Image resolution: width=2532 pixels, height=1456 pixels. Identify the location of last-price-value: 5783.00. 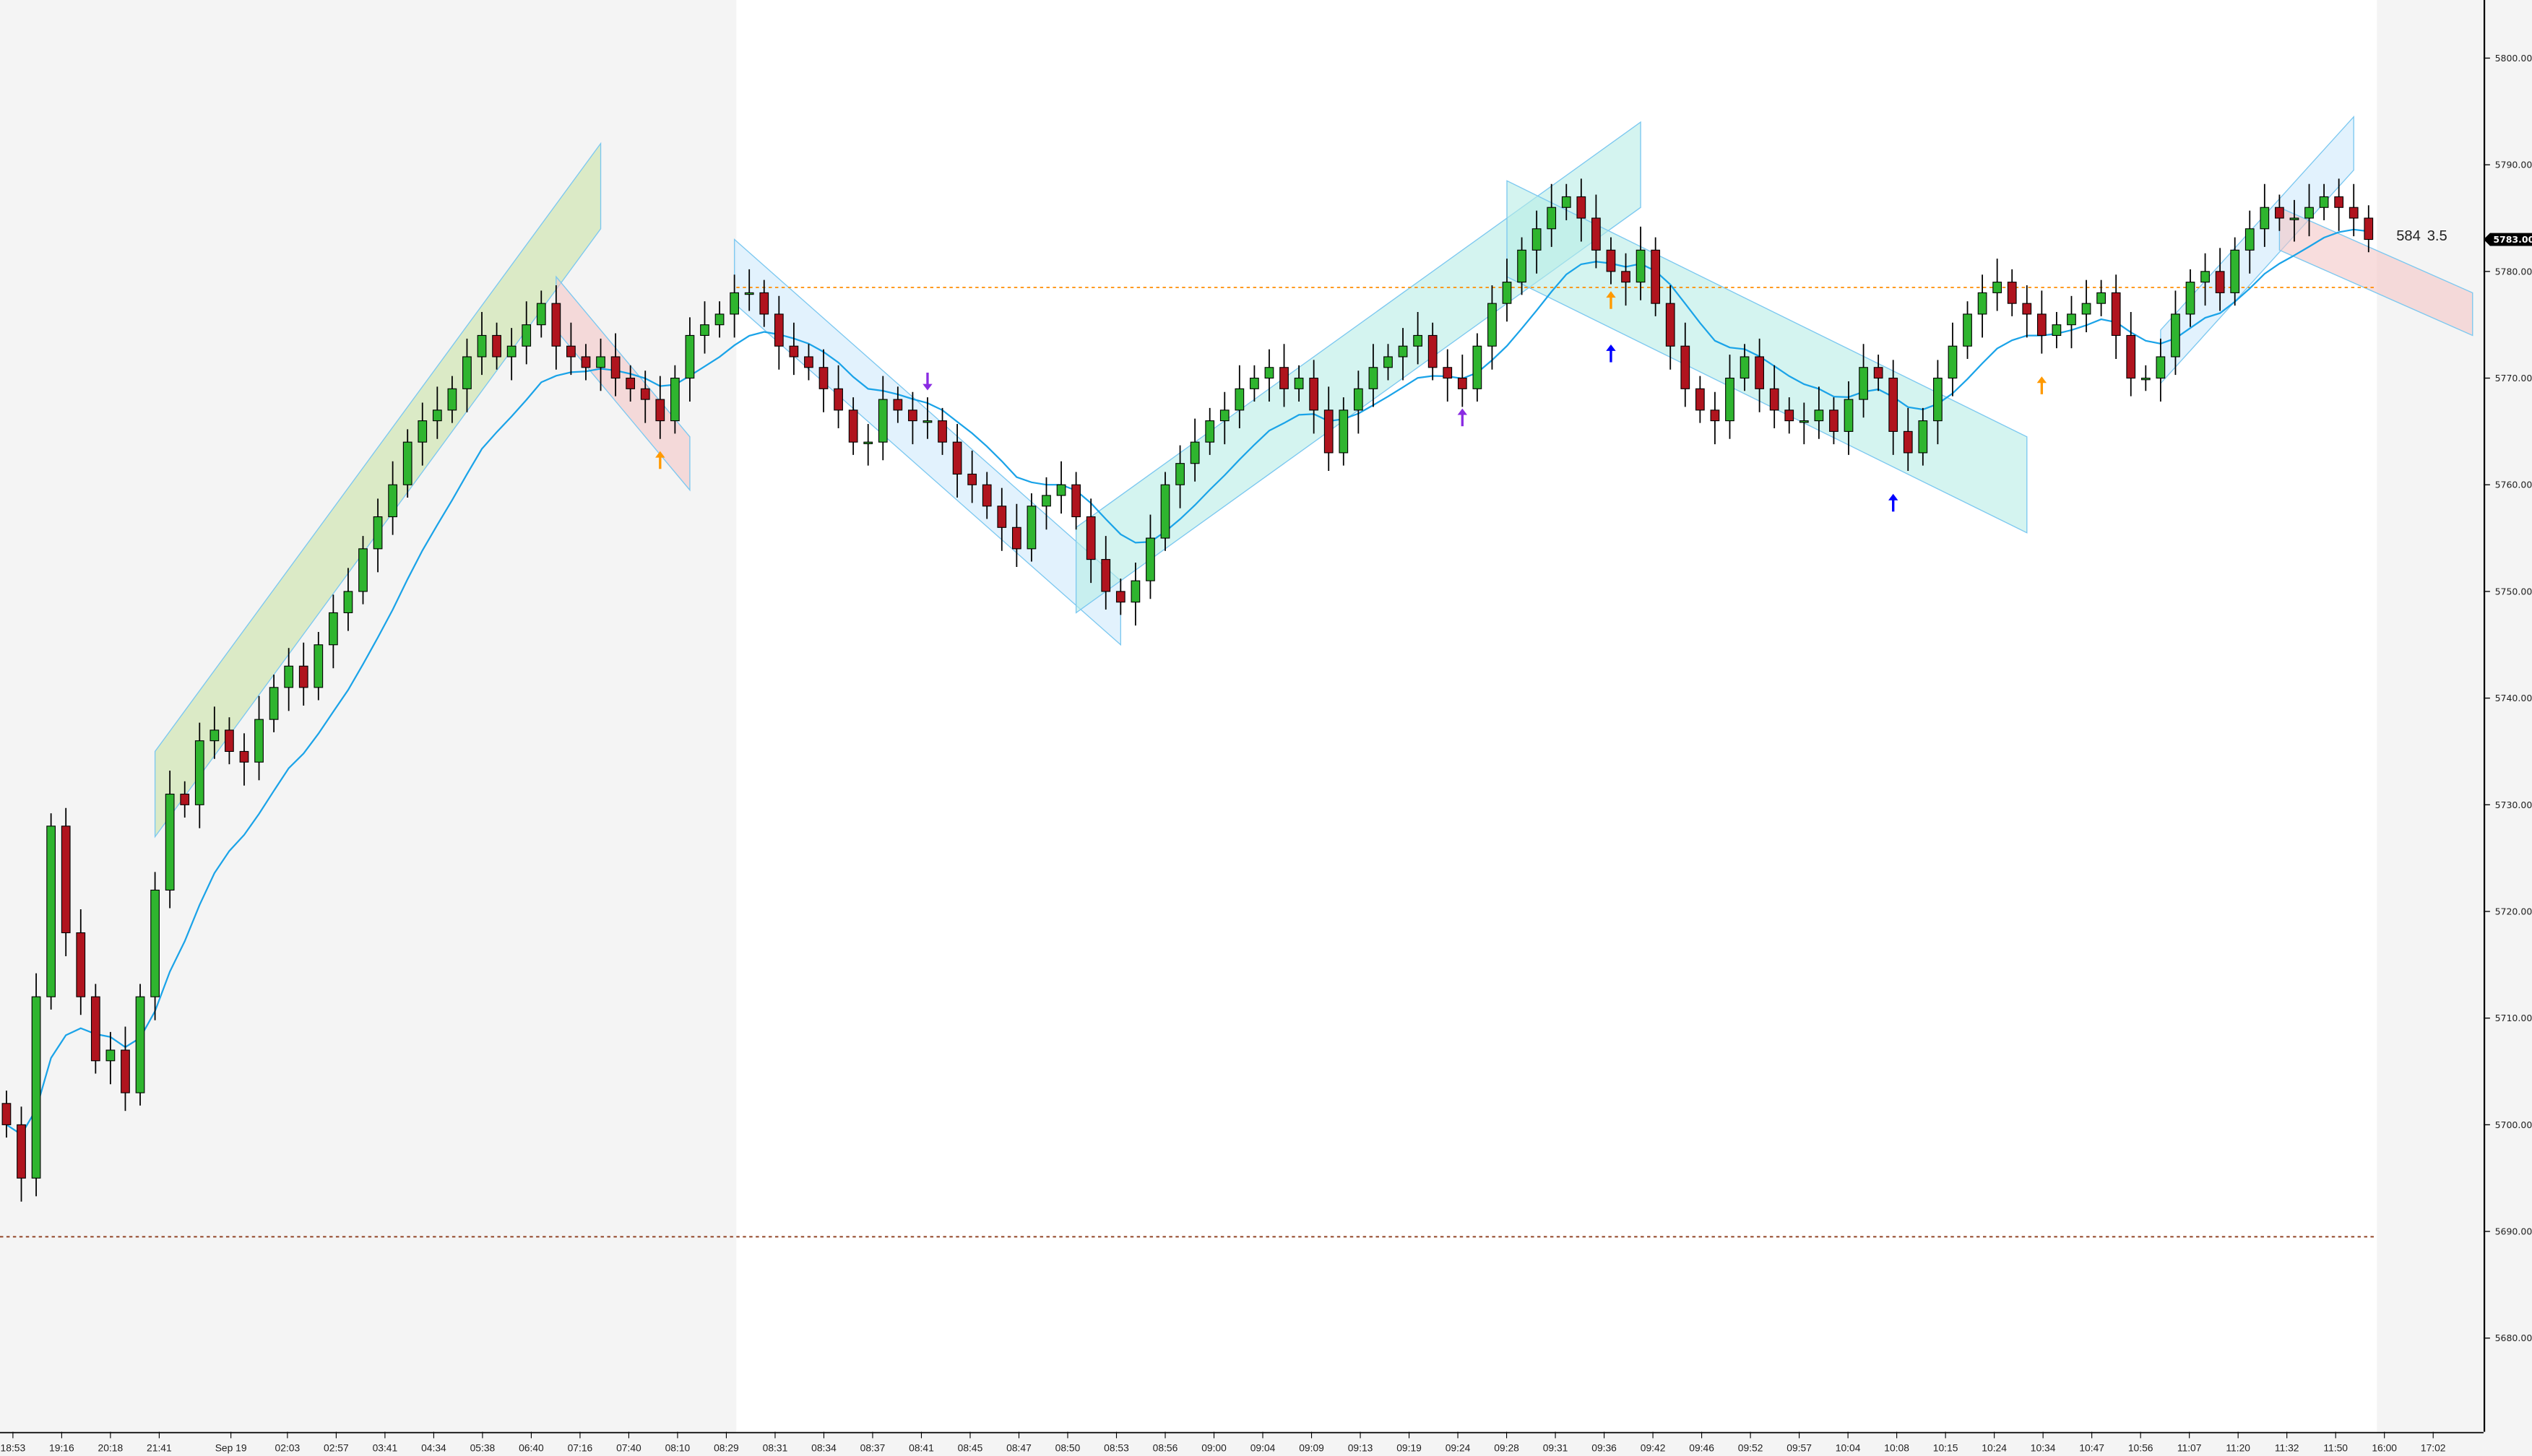
(2512, 239).